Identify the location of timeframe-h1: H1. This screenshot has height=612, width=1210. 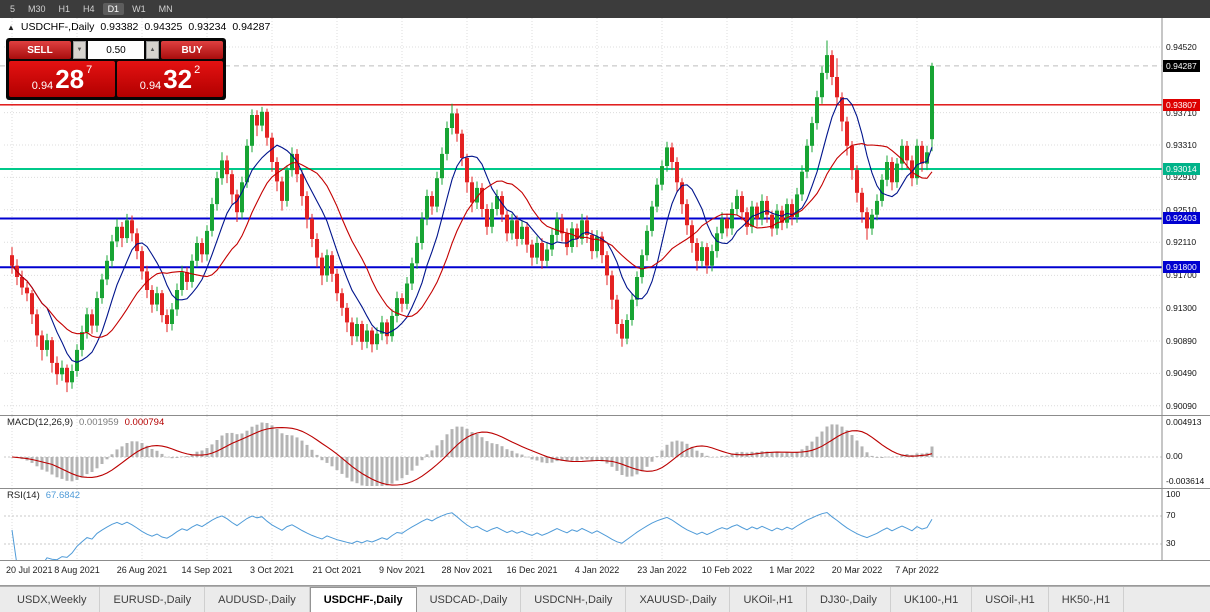
(64, 9).